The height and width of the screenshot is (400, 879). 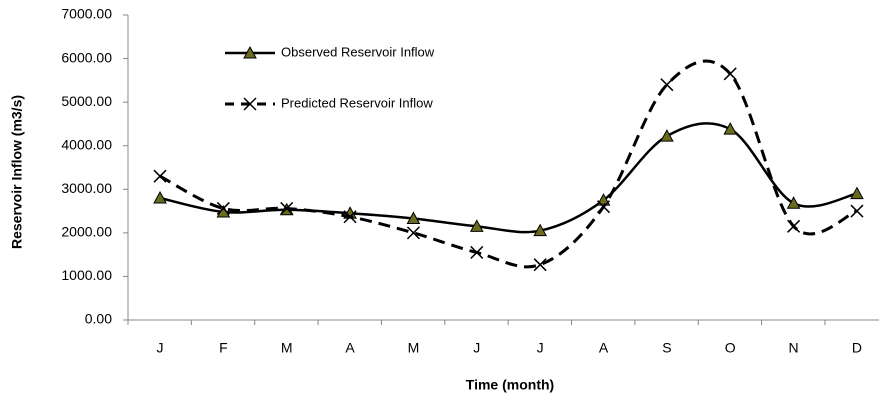 What do you see at coordinates (510, 385) in the screenshot?
I see `x-axis-title: Time (month)` at bounding box center [510, 385].